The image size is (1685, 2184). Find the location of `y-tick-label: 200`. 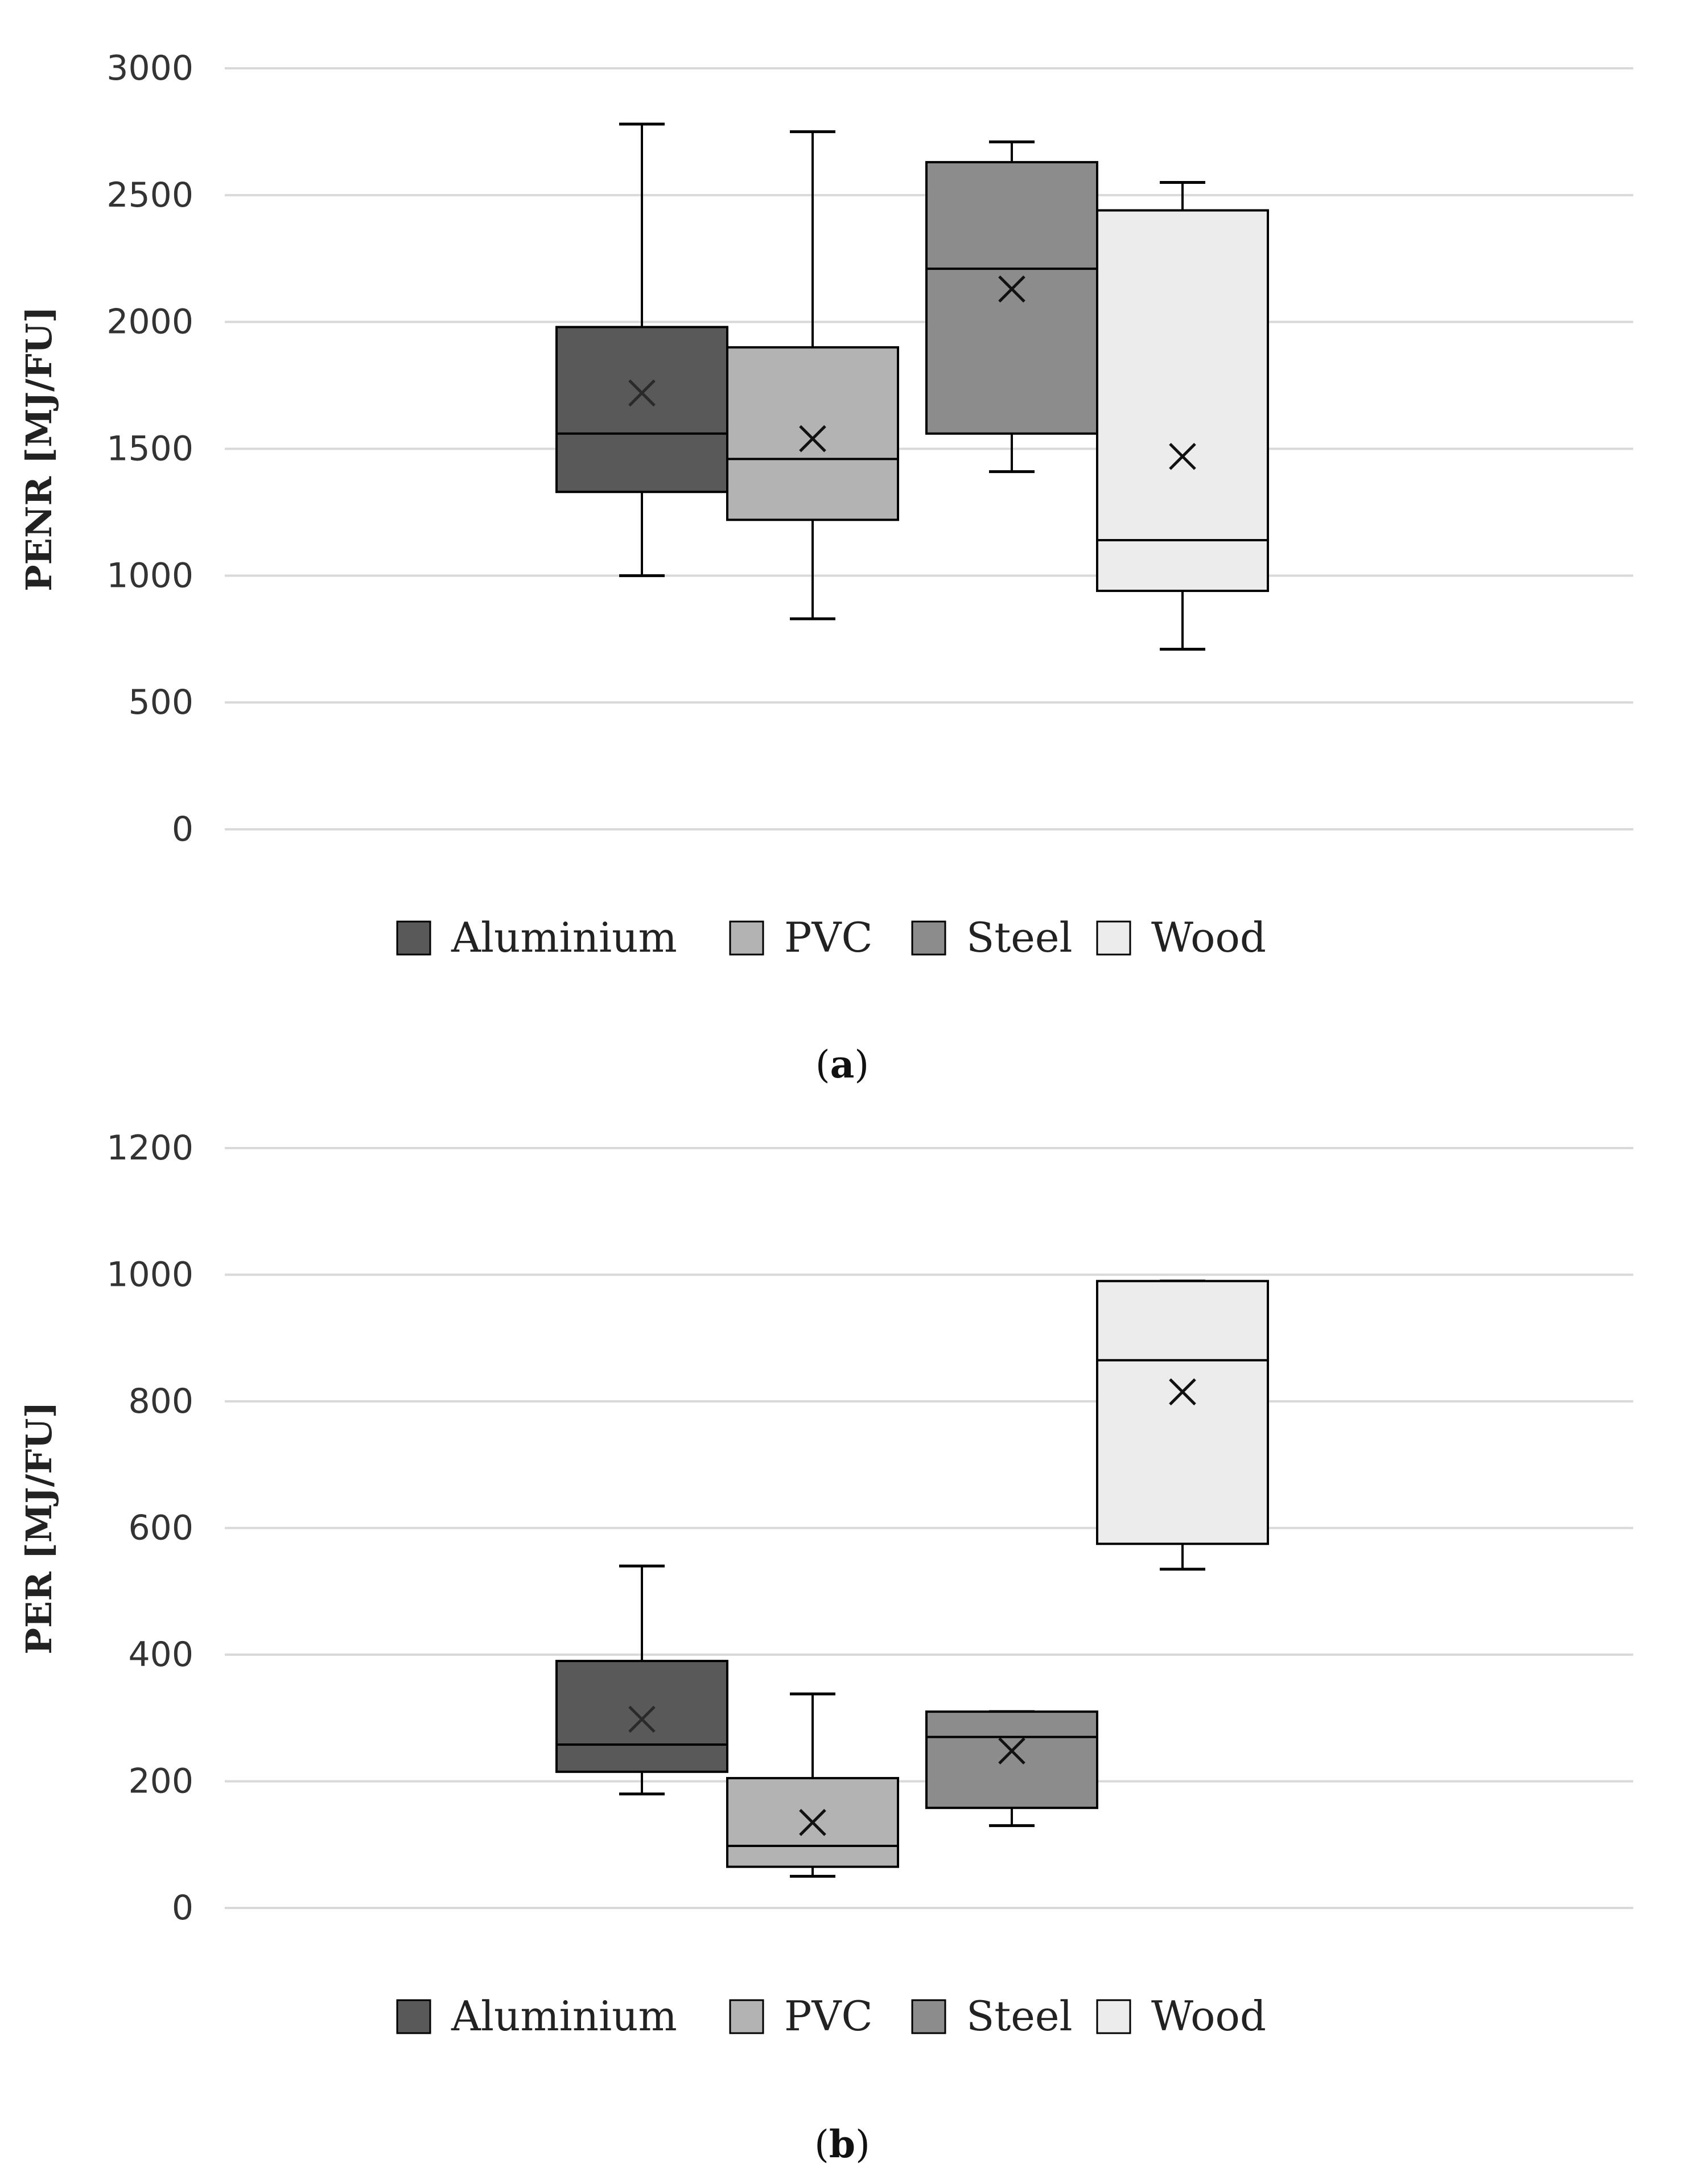

y-tick-label: 200 is located at coordinates (160, 1782).